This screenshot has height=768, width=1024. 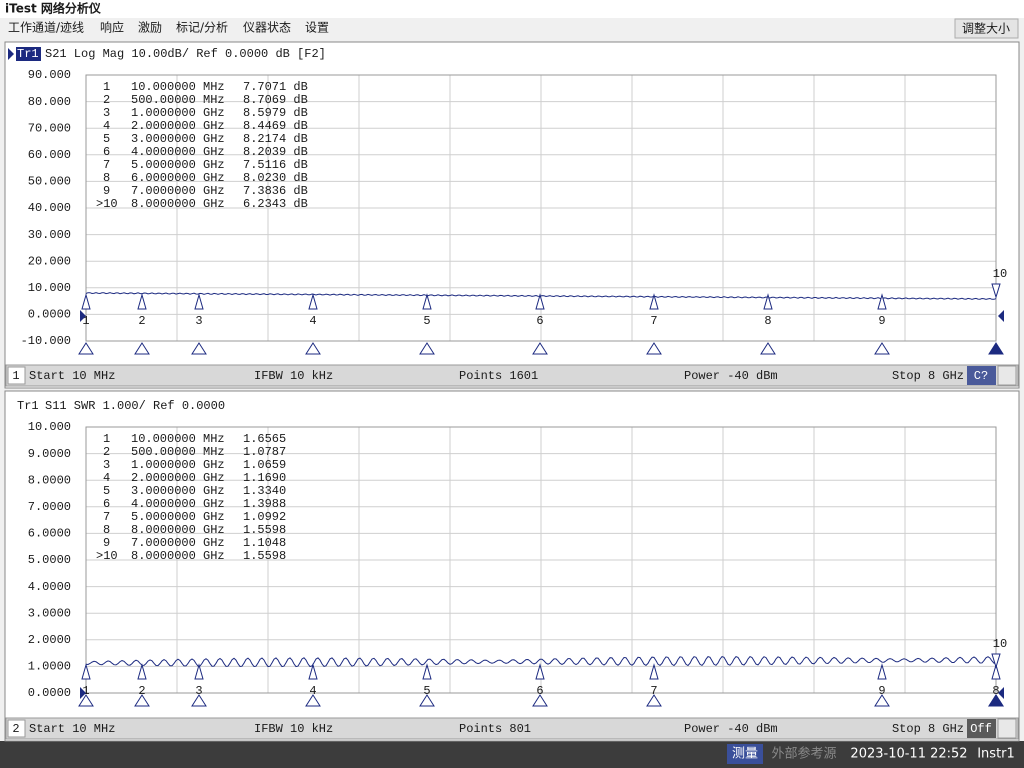 What do you see at coordinates (106, 478) in the screenshot?
I see `marker-id: 4` at bounding box center [106, 478].